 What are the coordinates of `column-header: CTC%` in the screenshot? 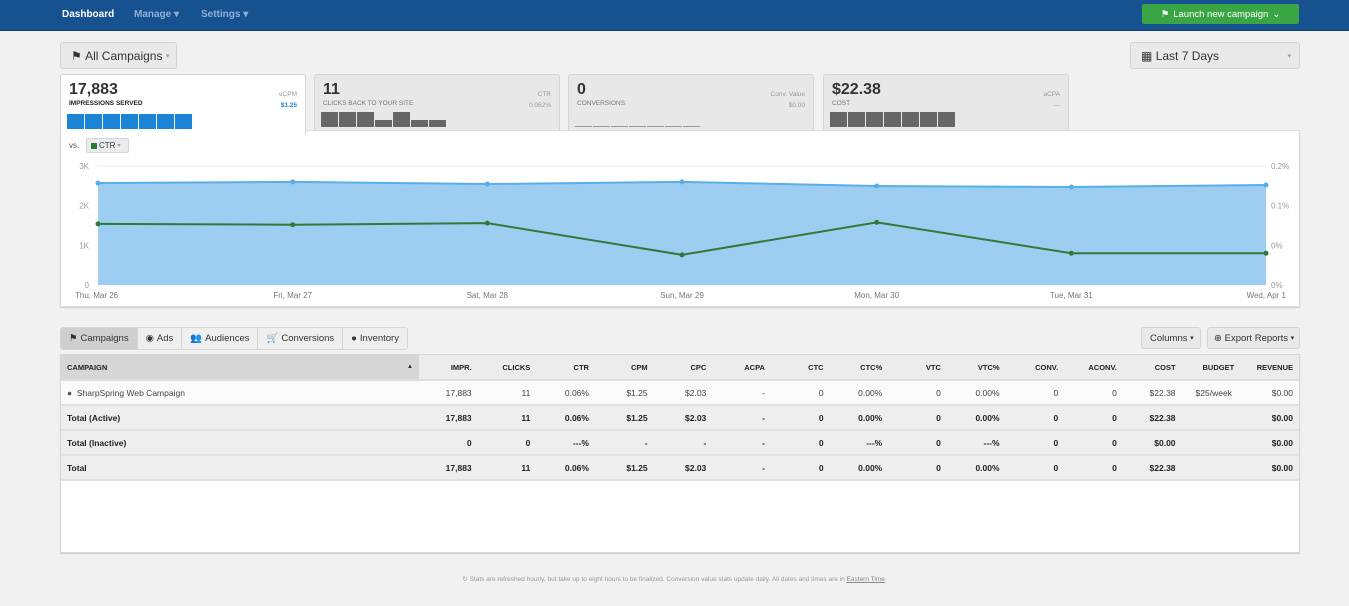 It's located at (859, 368).